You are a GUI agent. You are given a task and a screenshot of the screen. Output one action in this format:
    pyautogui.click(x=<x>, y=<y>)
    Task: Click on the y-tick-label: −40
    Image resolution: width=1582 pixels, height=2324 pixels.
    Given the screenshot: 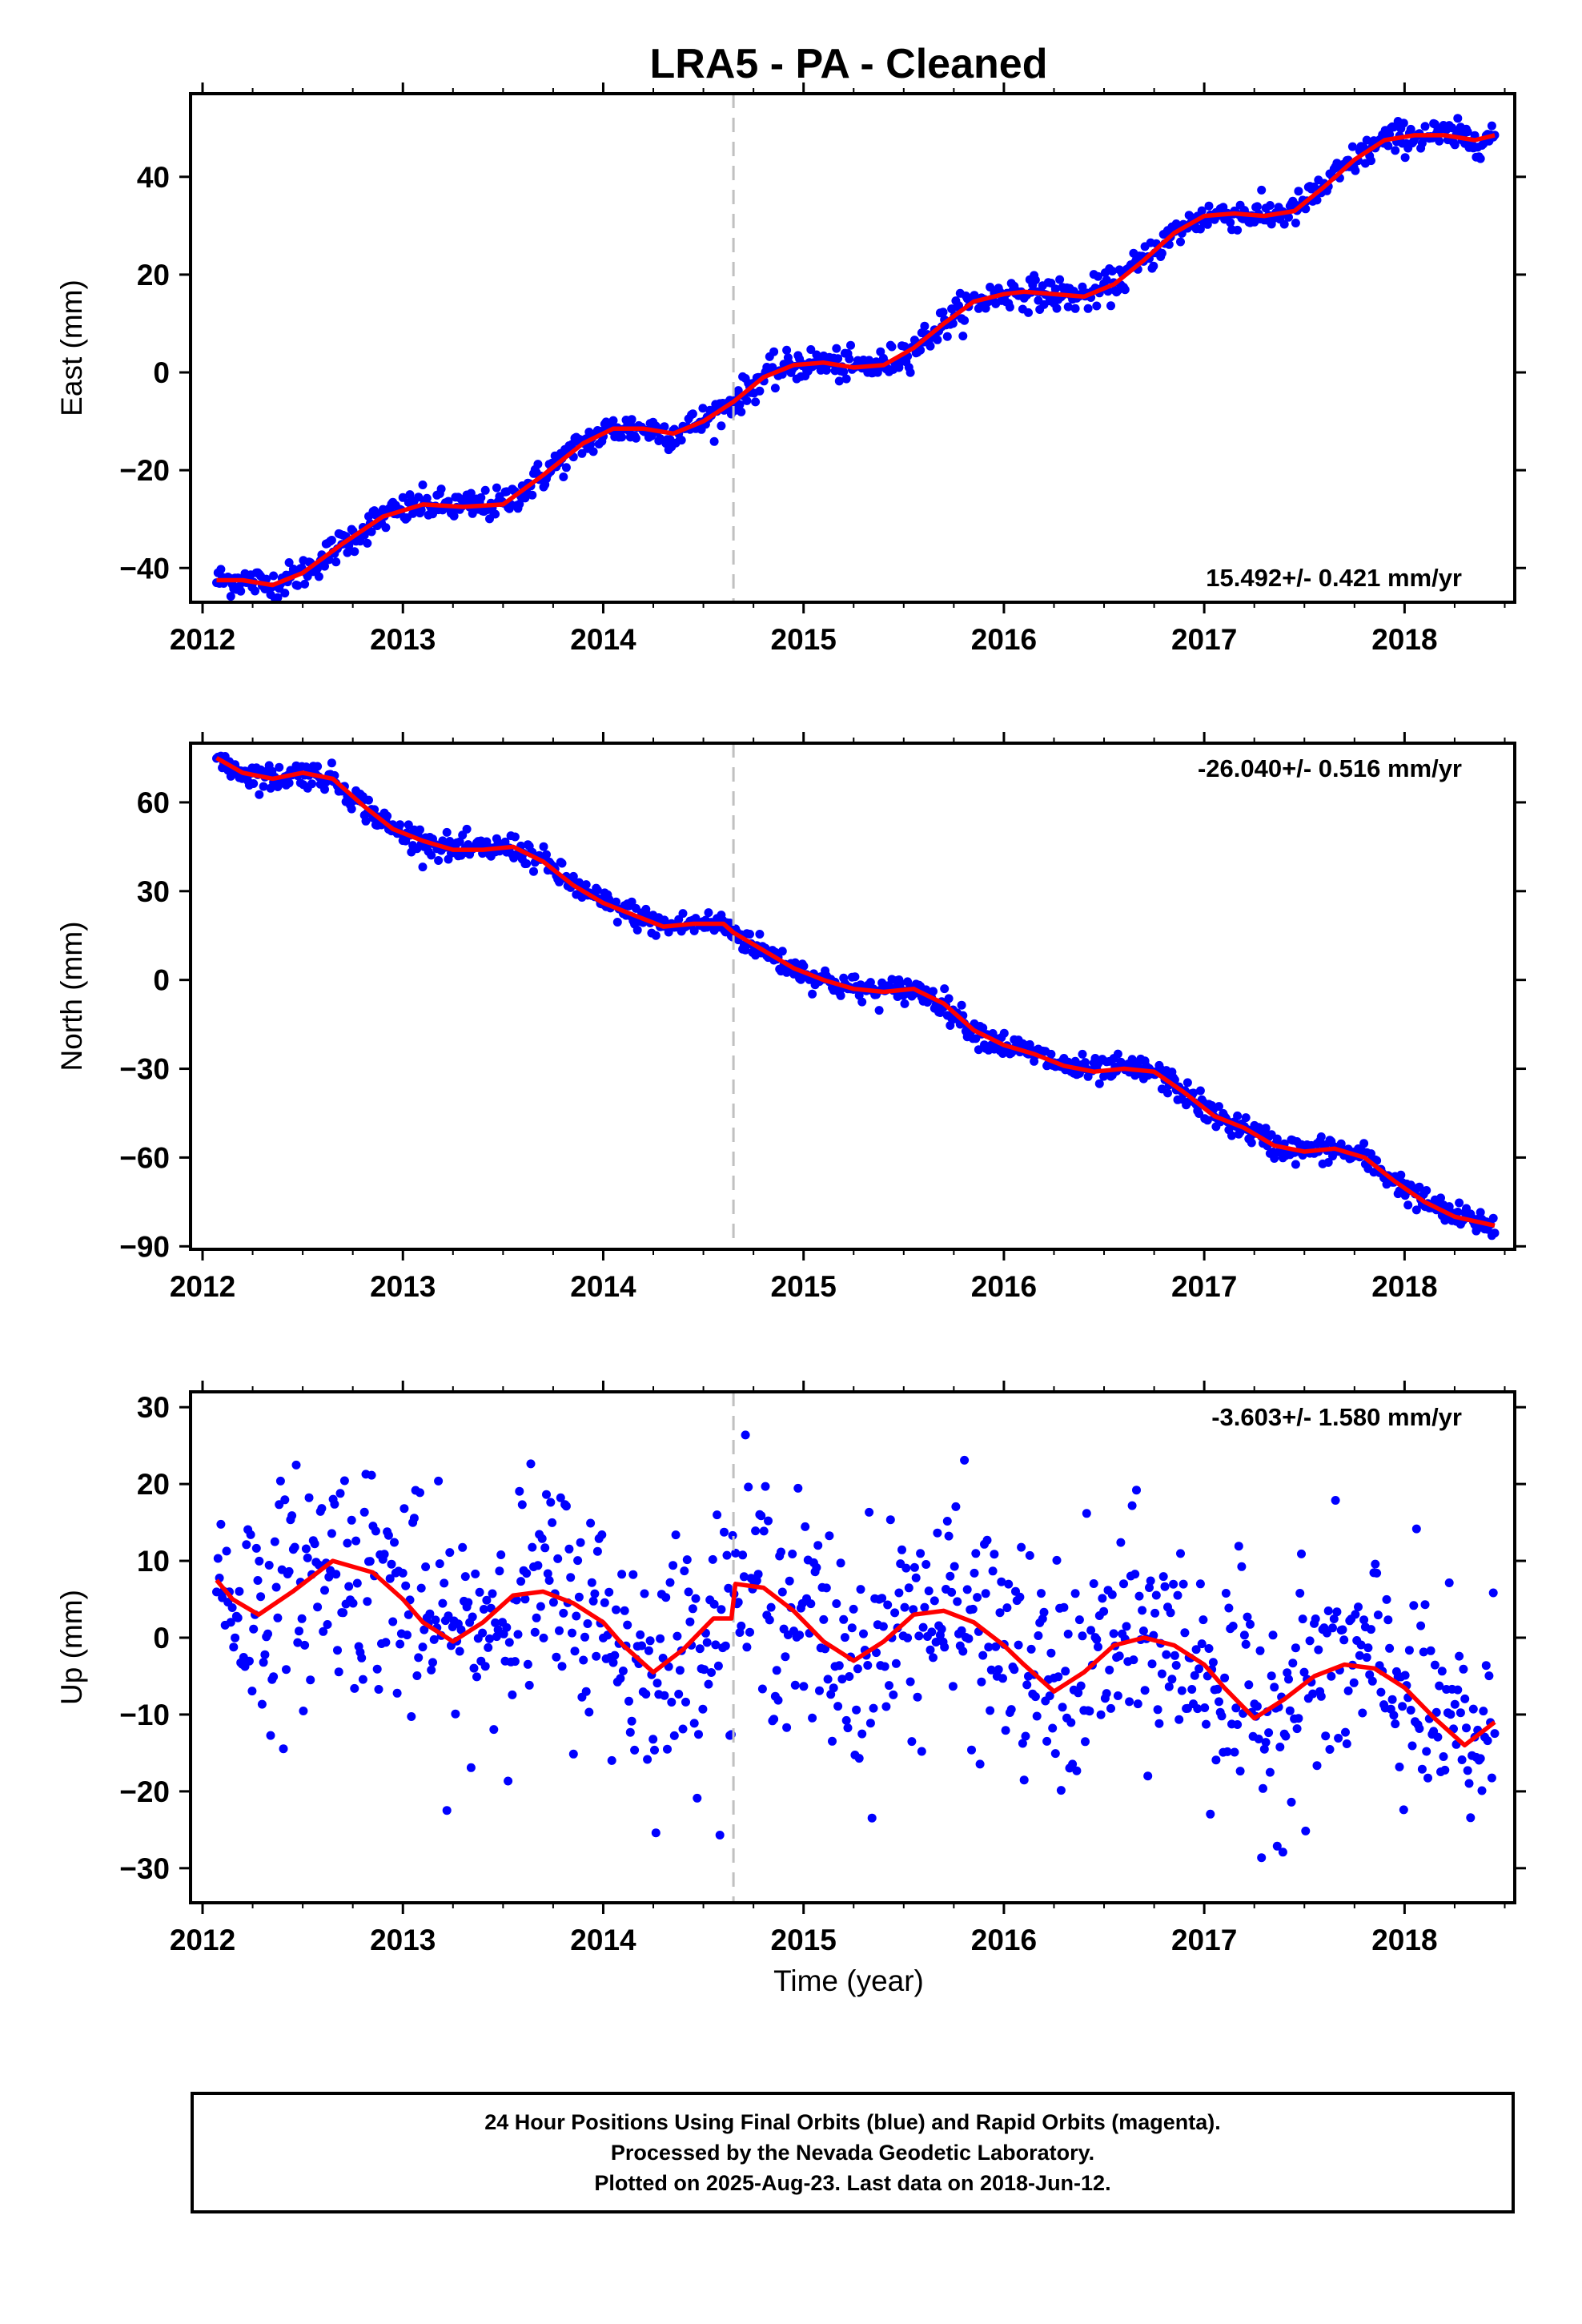 What is the action you would take?
    pyautogui.click(x=144, y=568)
    